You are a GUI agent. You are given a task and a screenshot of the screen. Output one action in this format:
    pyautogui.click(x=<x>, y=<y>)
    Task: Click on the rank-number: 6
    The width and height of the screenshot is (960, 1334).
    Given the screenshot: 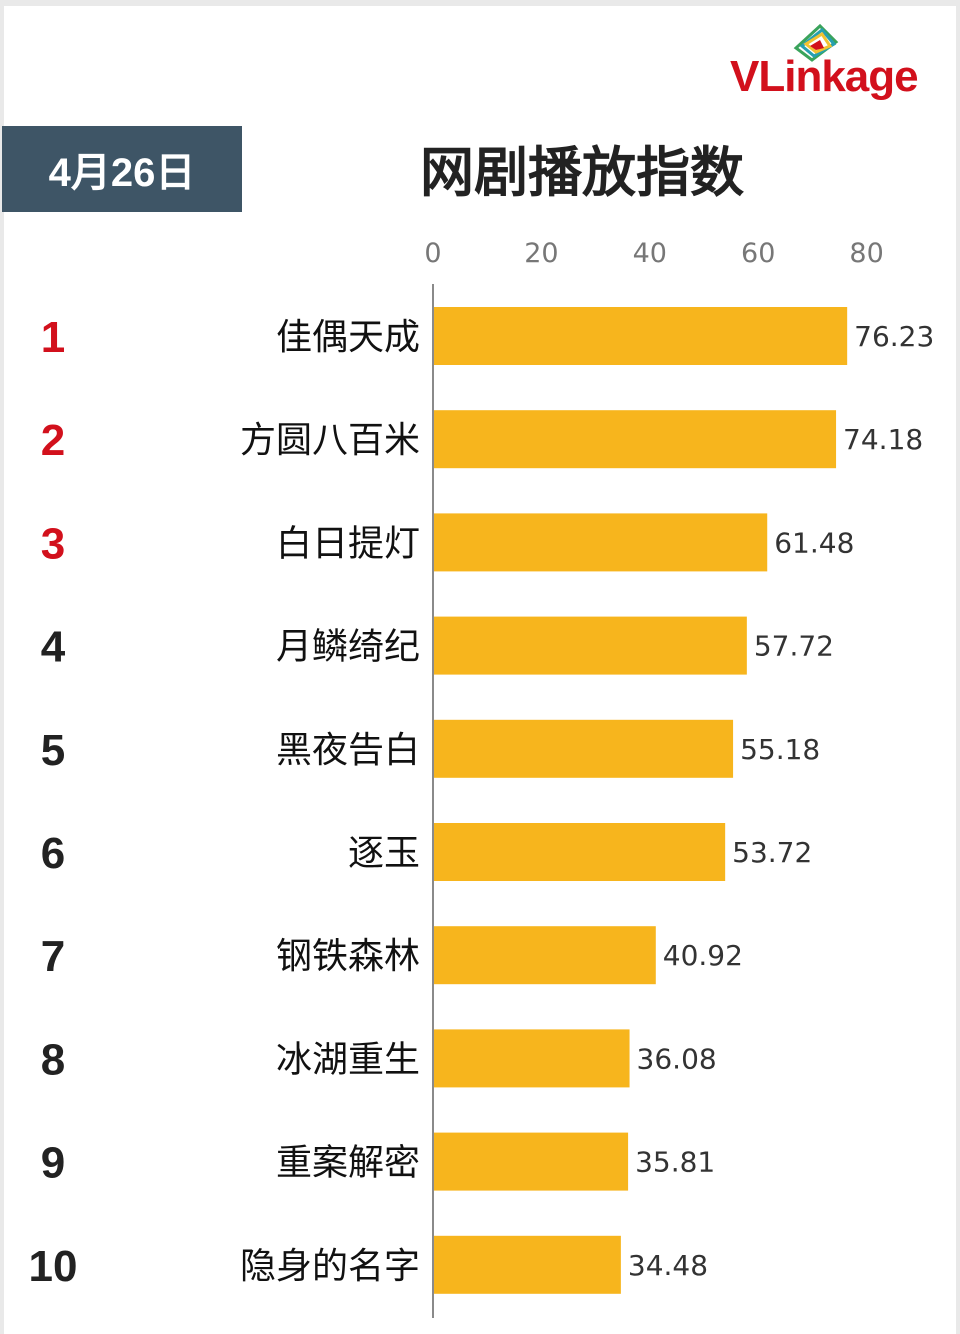 What is the action you would take?
    pyautogui.click(x=53, y=853)
    